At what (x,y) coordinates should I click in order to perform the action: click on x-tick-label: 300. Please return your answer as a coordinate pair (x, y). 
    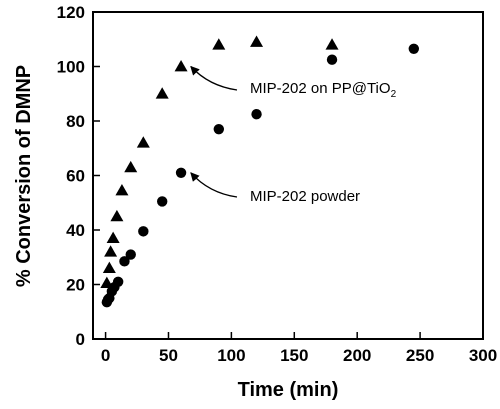
    Looking at the image, I should click on (483, 355).